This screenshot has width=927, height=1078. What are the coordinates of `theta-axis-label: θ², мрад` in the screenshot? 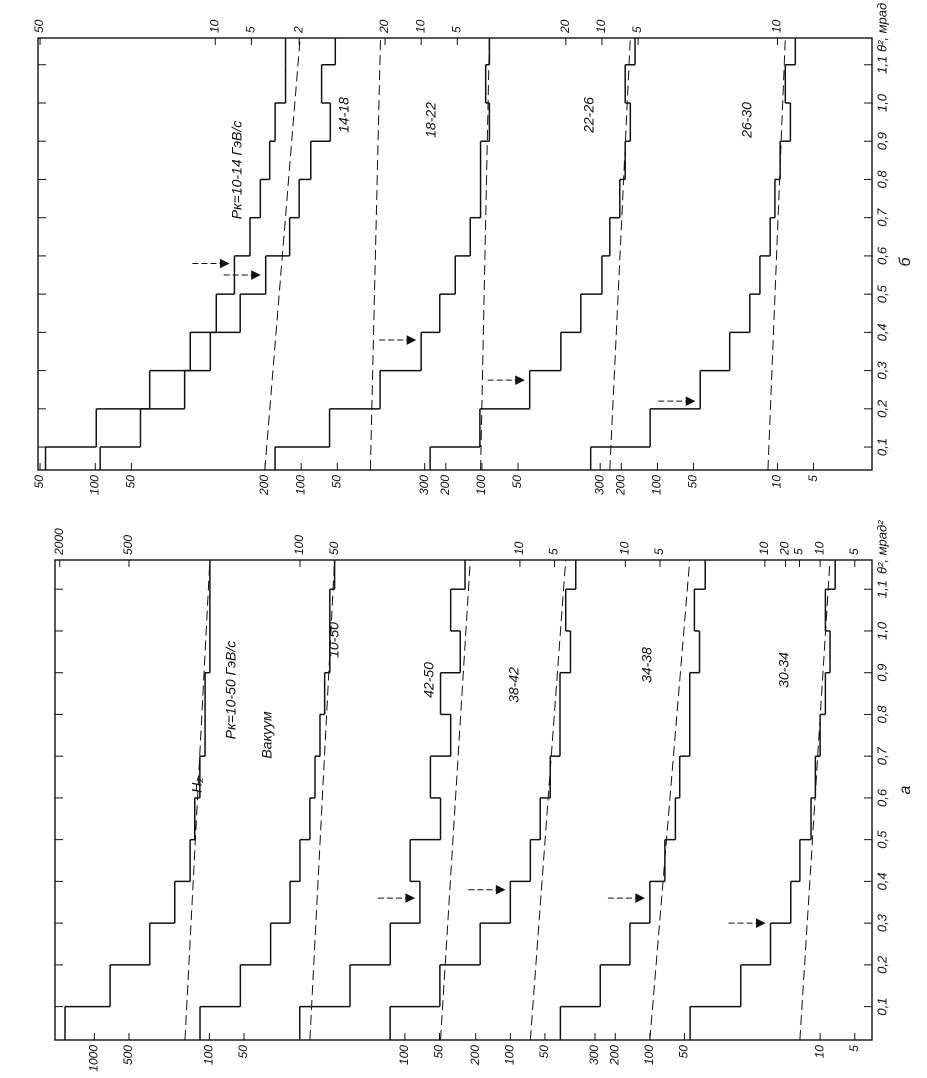 It's located at (881, 27).